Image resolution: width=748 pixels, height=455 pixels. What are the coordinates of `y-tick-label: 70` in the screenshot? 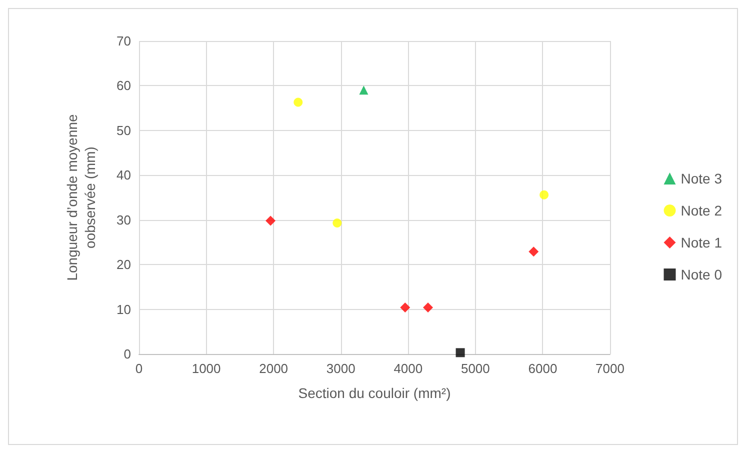 It's located at (123, 41).